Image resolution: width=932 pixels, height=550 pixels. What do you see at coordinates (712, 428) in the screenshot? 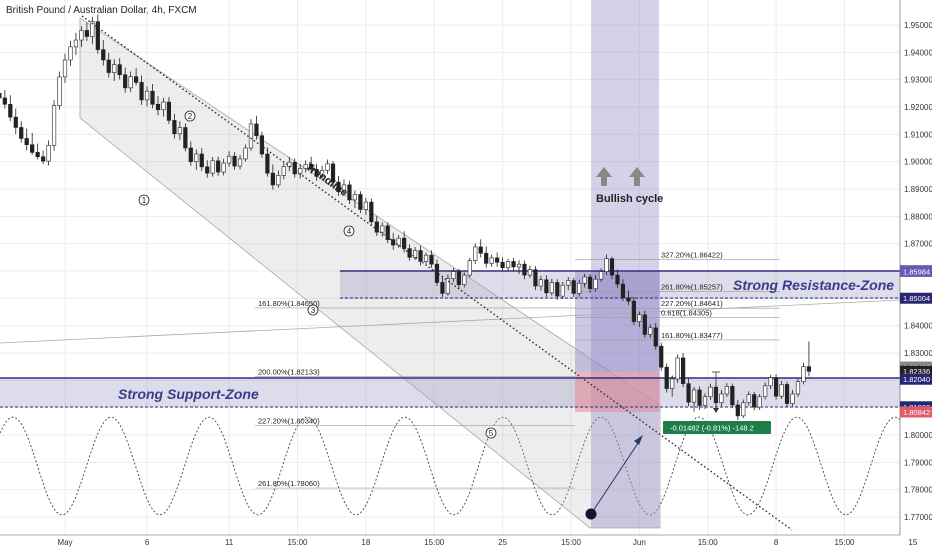
I see `position-tooltip-text: -0.01482 (-0.81%) -148.2` at bounding box center [712, 428].